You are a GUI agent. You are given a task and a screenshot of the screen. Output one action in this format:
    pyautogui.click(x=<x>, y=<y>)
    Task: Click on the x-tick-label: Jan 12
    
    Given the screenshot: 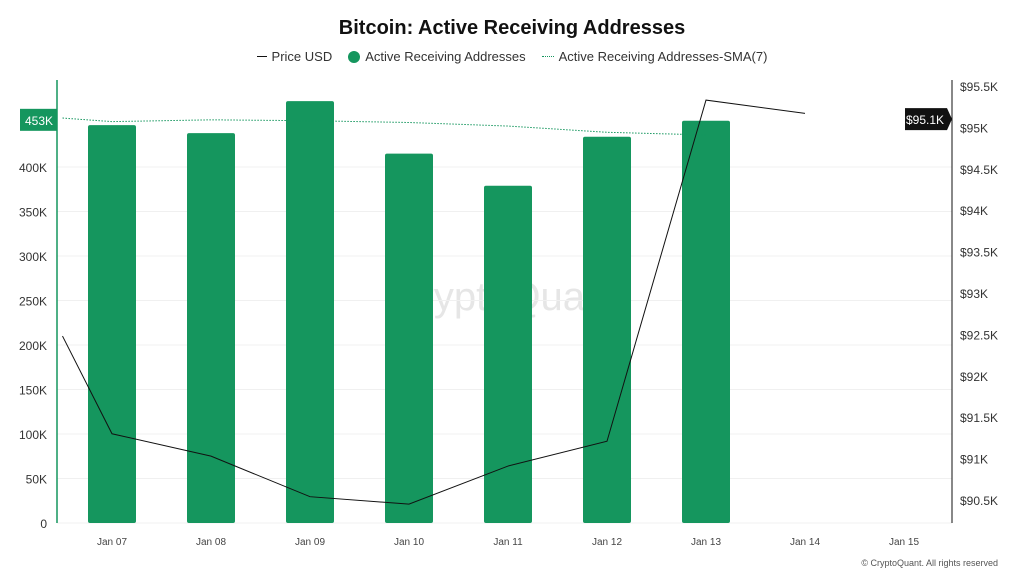 What is the action you would take?
    pyautogui.click(x=607, y=542)
    